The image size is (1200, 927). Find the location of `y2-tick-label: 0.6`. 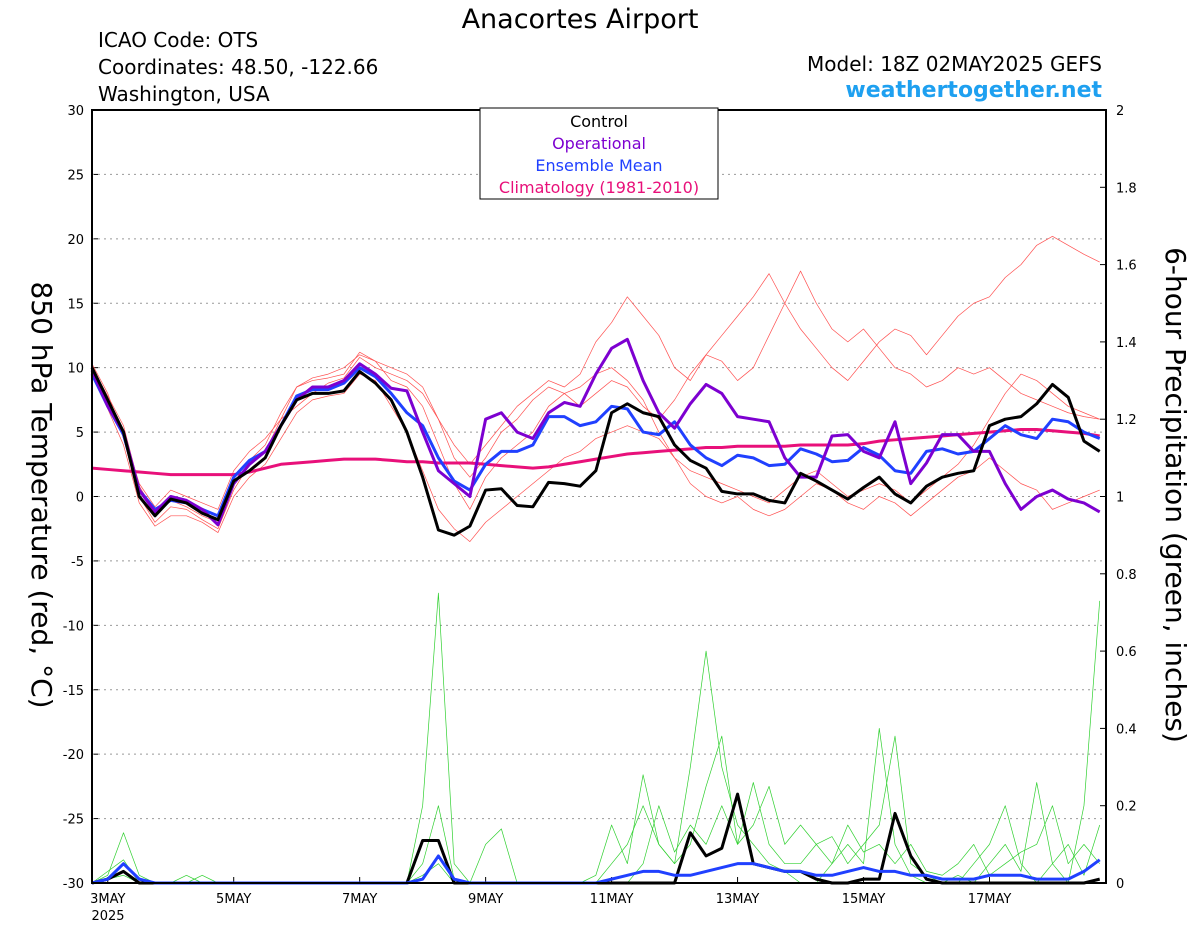

y2-tick-label: 0.6 is located at coordinates (1126, 652).